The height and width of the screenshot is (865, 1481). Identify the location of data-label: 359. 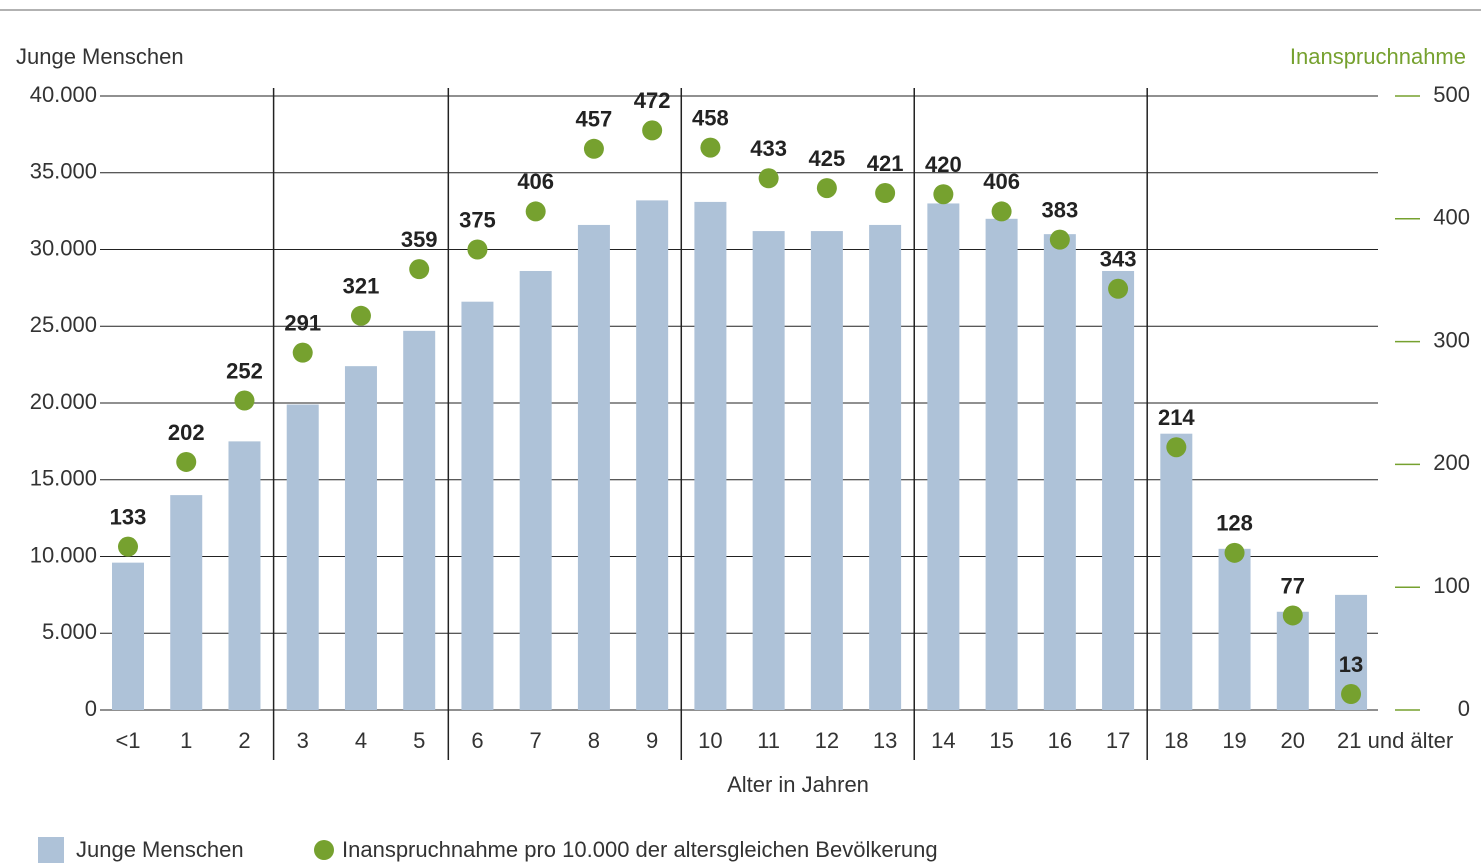
(419, 239).